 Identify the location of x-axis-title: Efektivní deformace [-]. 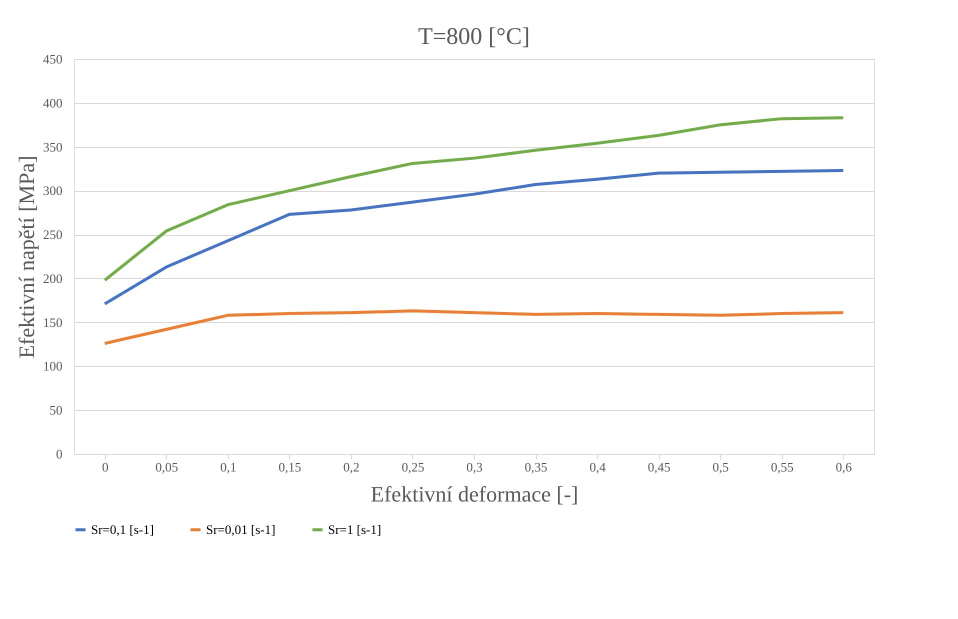
(474, 494).